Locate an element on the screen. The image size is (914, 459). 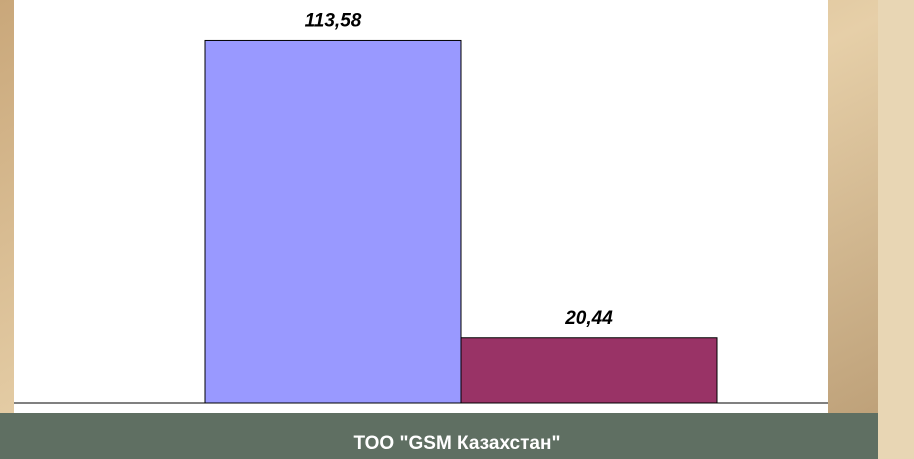
bar is located at coordinates (589, 370).